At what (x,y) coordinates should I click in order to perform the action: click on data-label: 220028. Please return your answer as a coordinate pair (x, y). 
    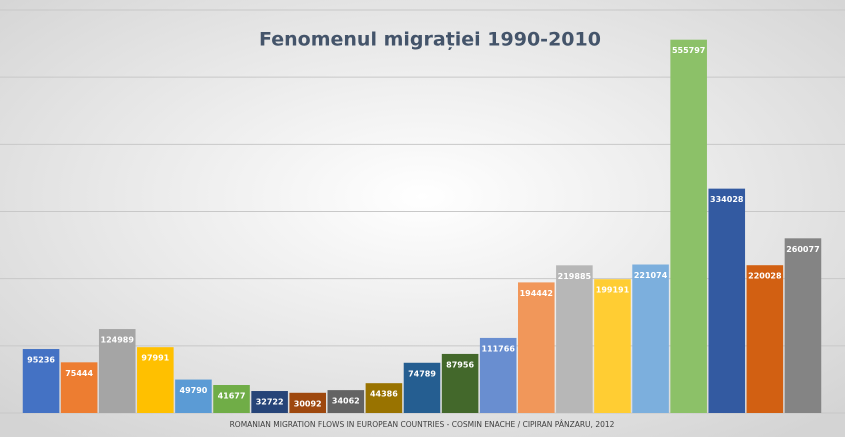
    Looking at the image, I should click on (765, 276).